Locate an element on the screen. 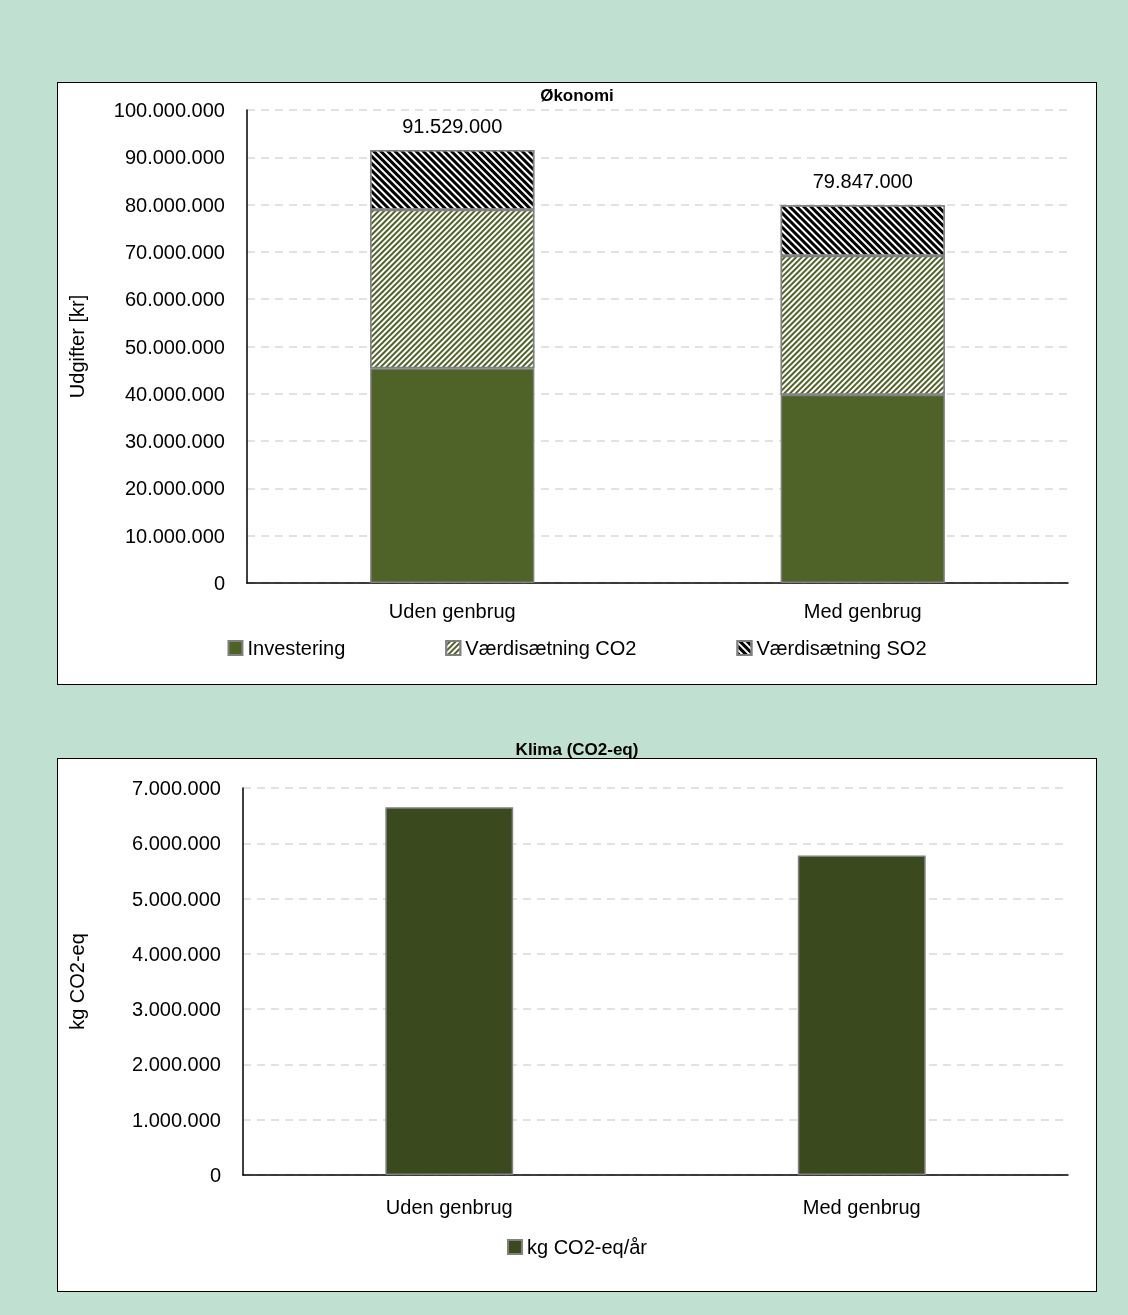 This screenshot has width=1128, height=1315. chart-title: Økonomi is located at coordinates (577, 95).